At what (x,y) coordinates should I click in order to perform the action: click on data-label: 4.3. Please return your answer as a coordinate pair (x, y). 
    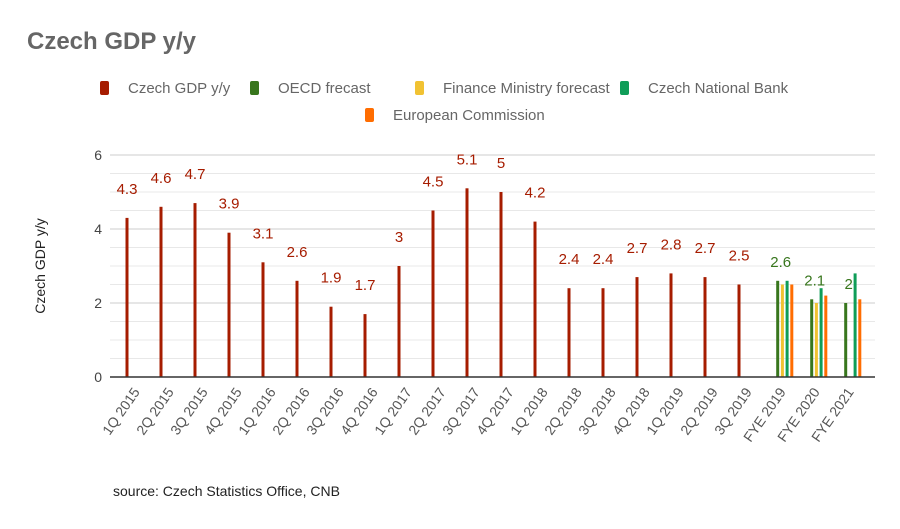
    Looking at the image, I should click on (127, 189).